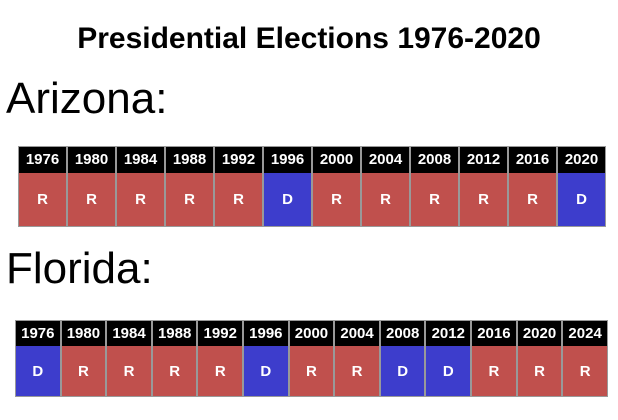 The width and height of the screenshot is (618, 420). I want to click on column: 2024 R, so click(585, 358).